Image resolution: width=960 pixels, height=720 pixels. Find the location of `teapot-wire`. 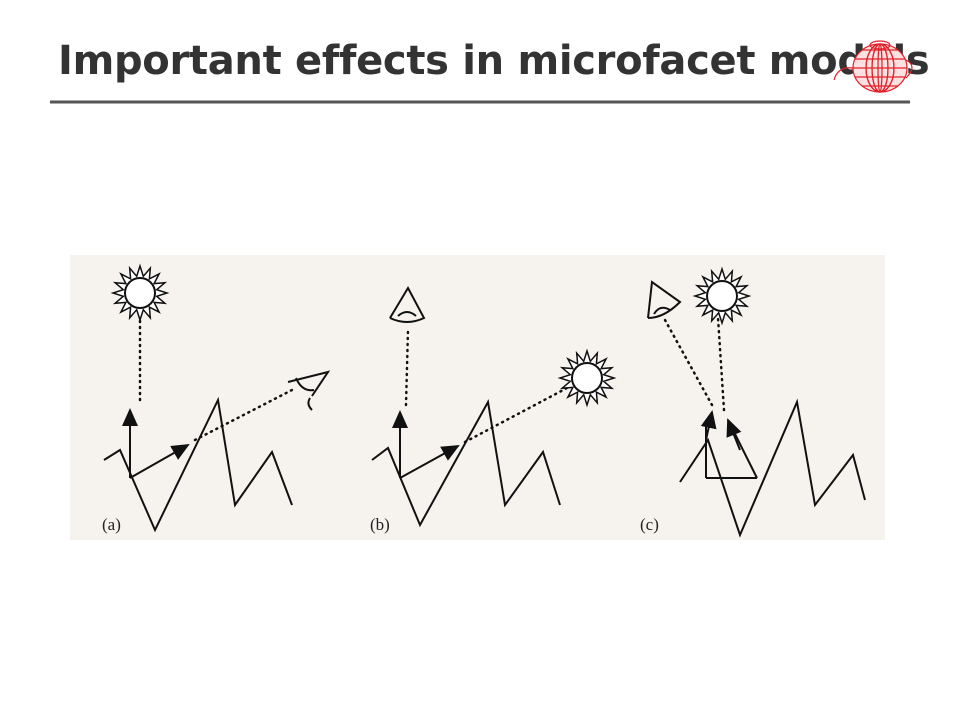

teapot-wire is located at coordinates (880, 68).